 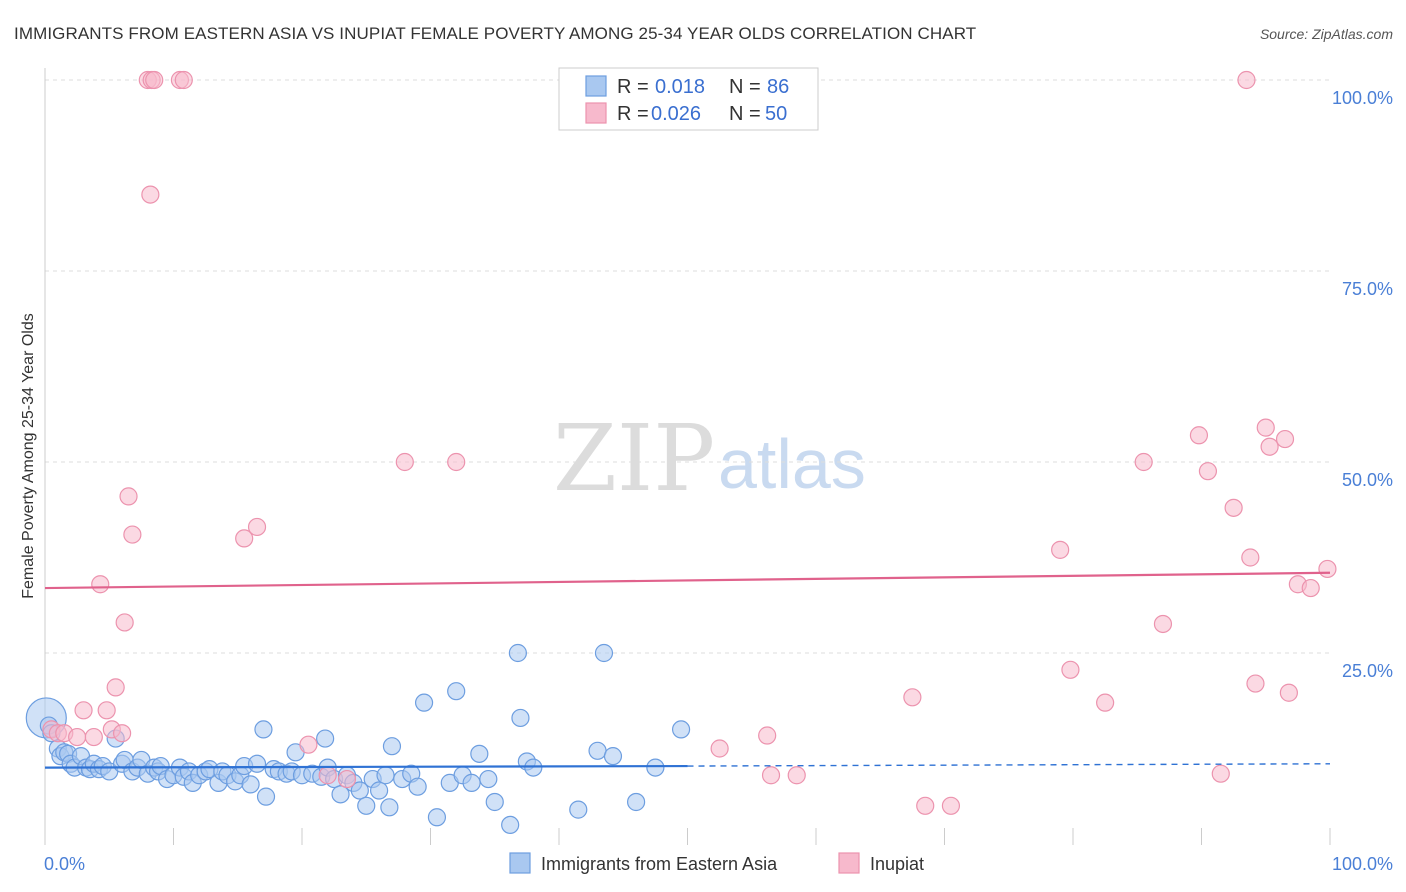 I want to click on watermark: ZIP atlas, so click(x=709, y=458).